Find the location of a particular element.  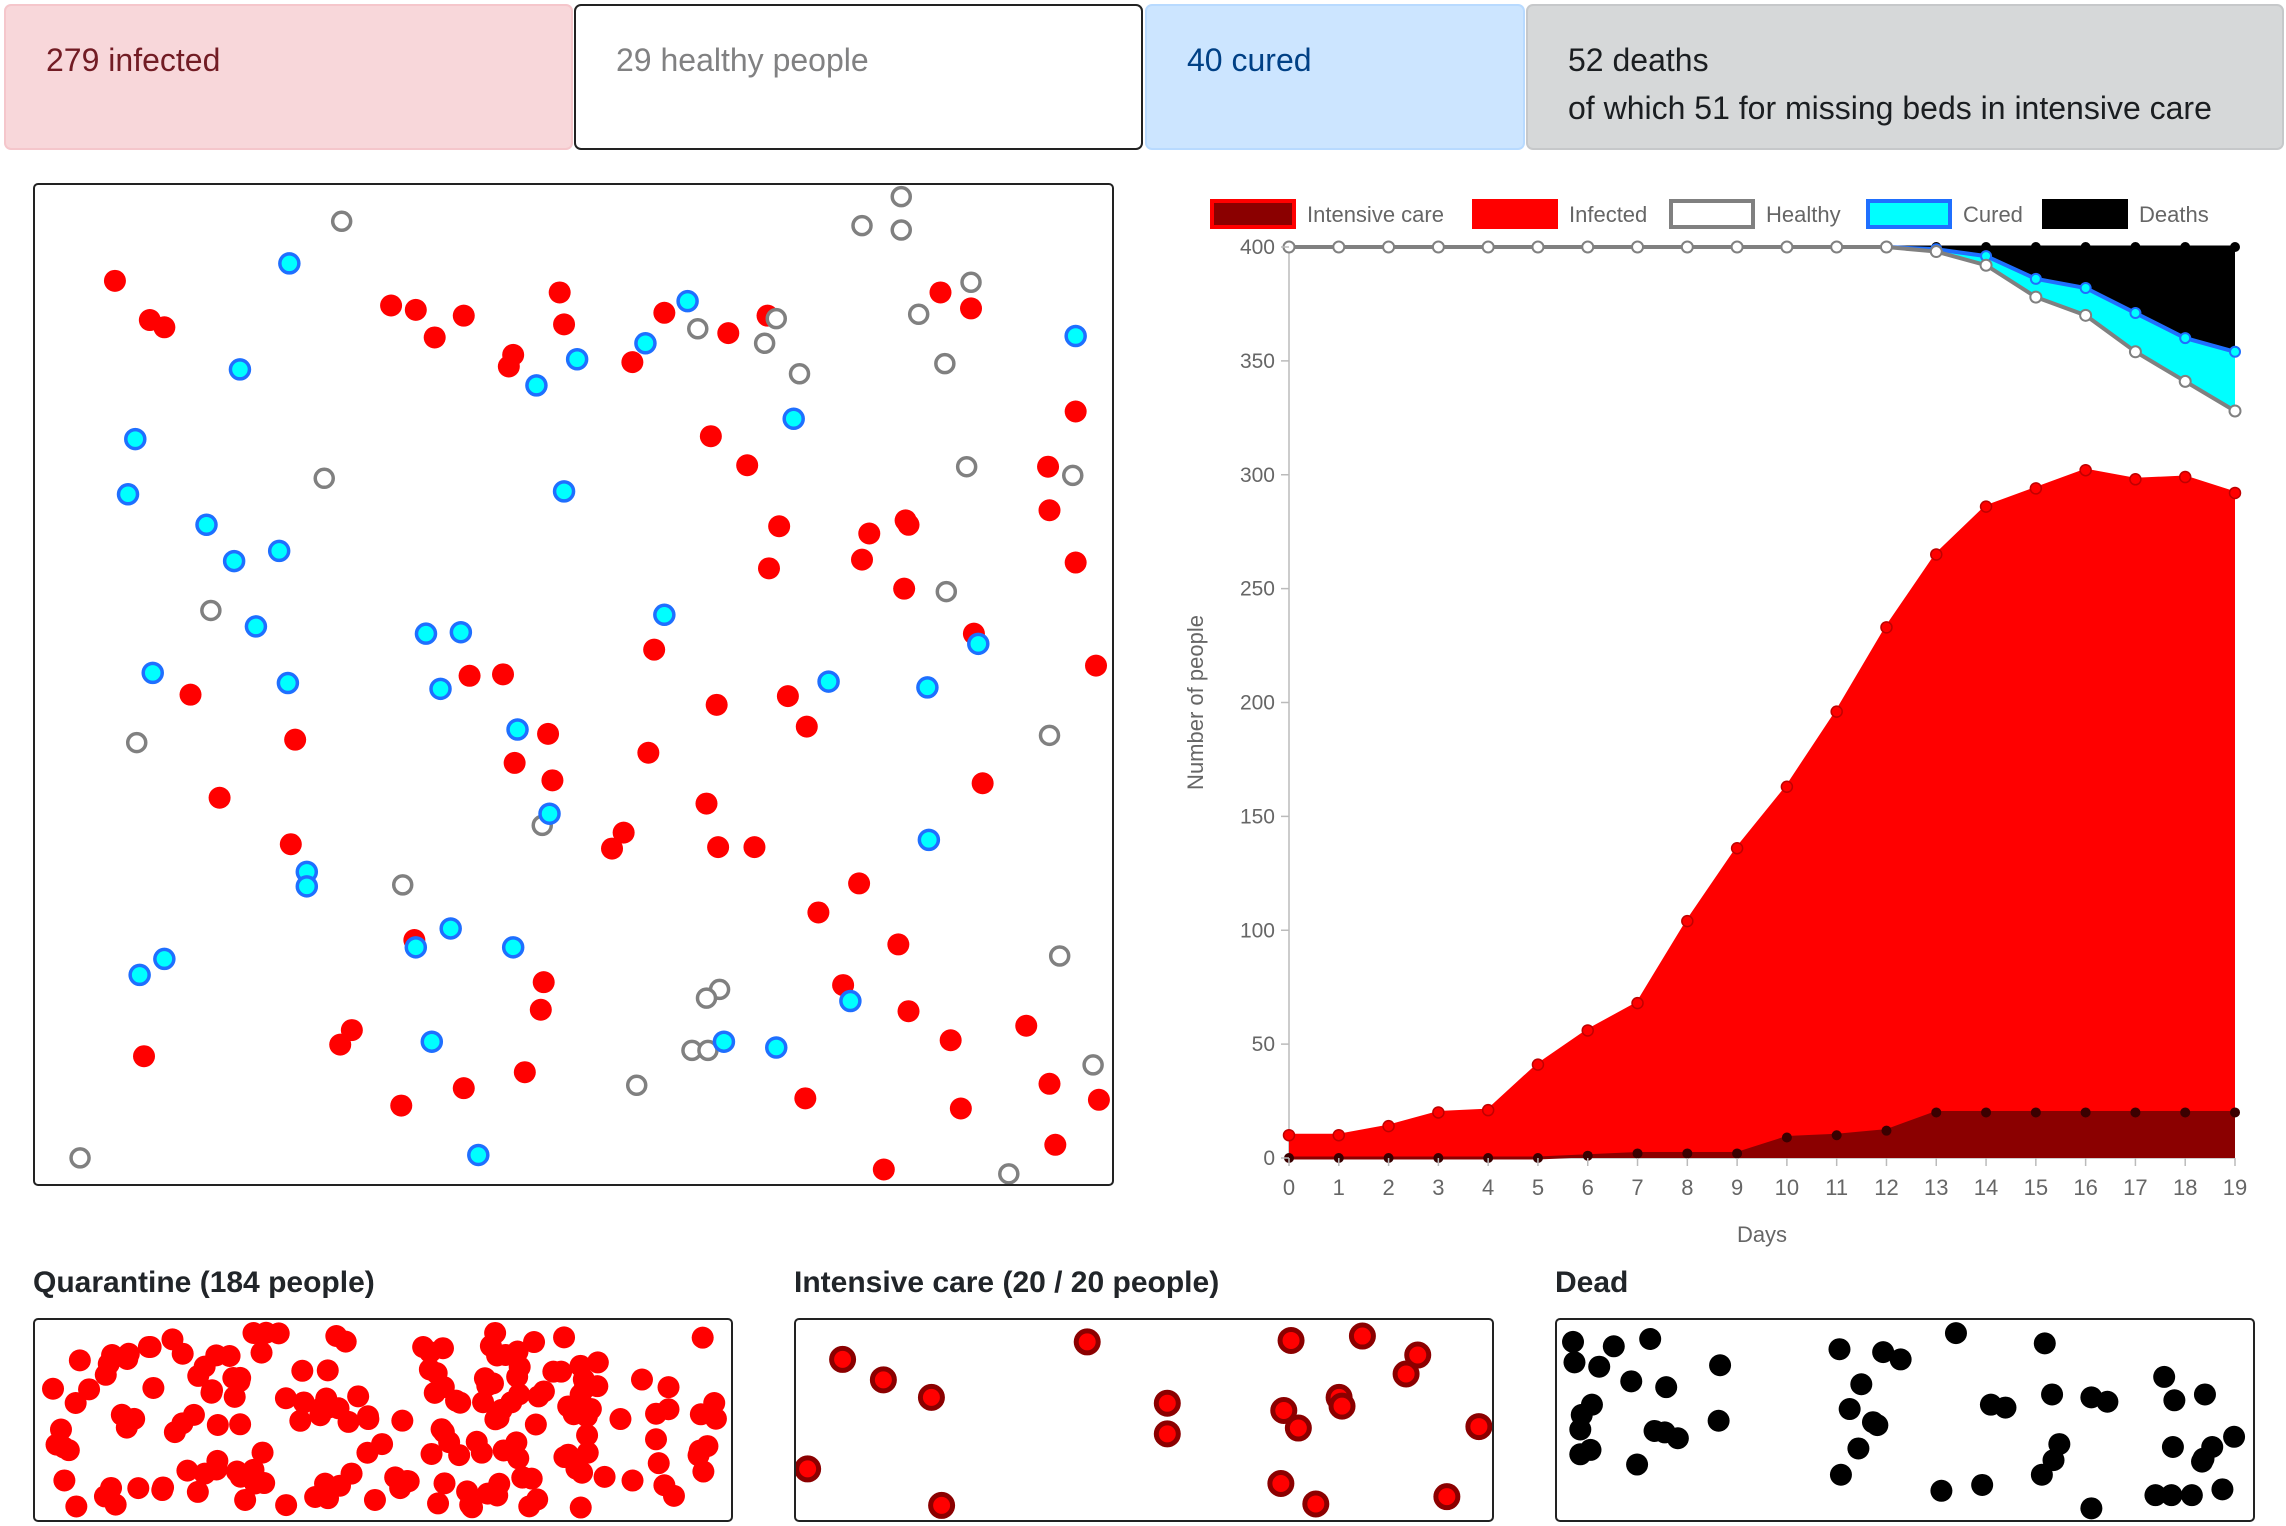

x-tick-label: 16 is located at coordinates (2085, 1187).